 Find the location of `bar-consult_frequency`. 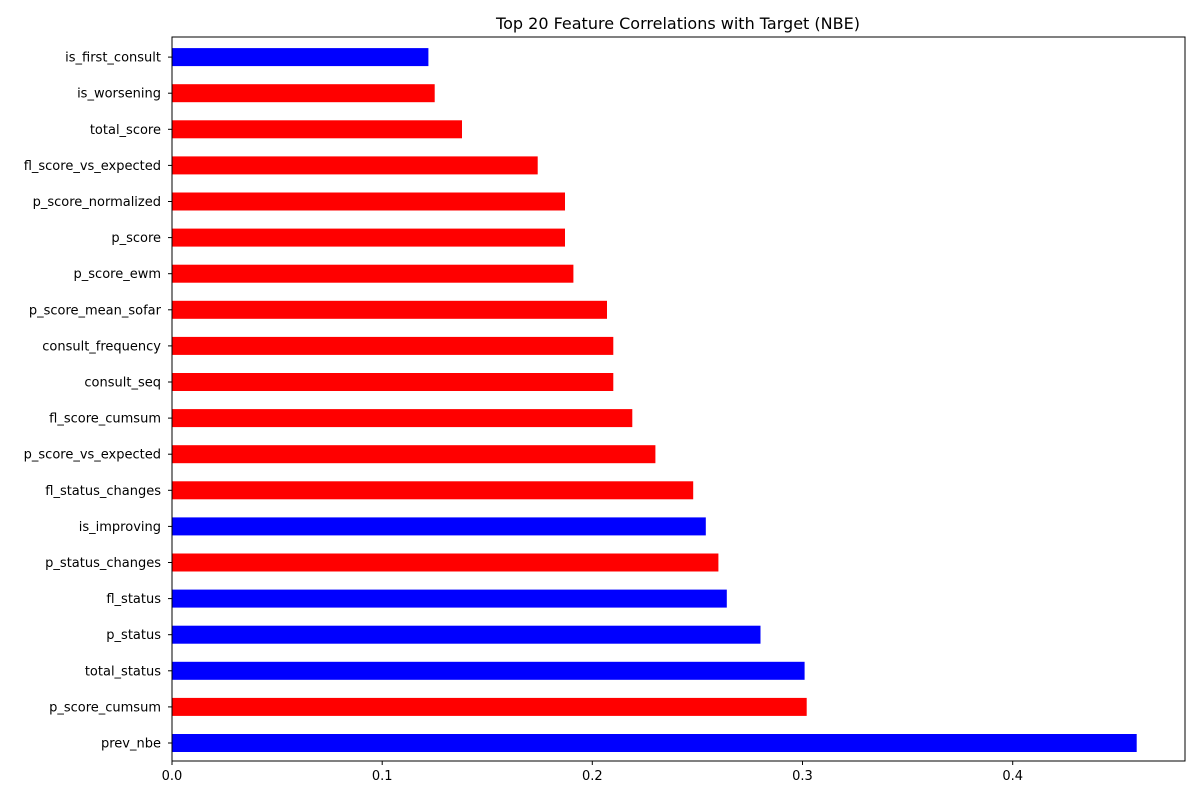

bar-consult_frequency is located at coordinates (393, 345).